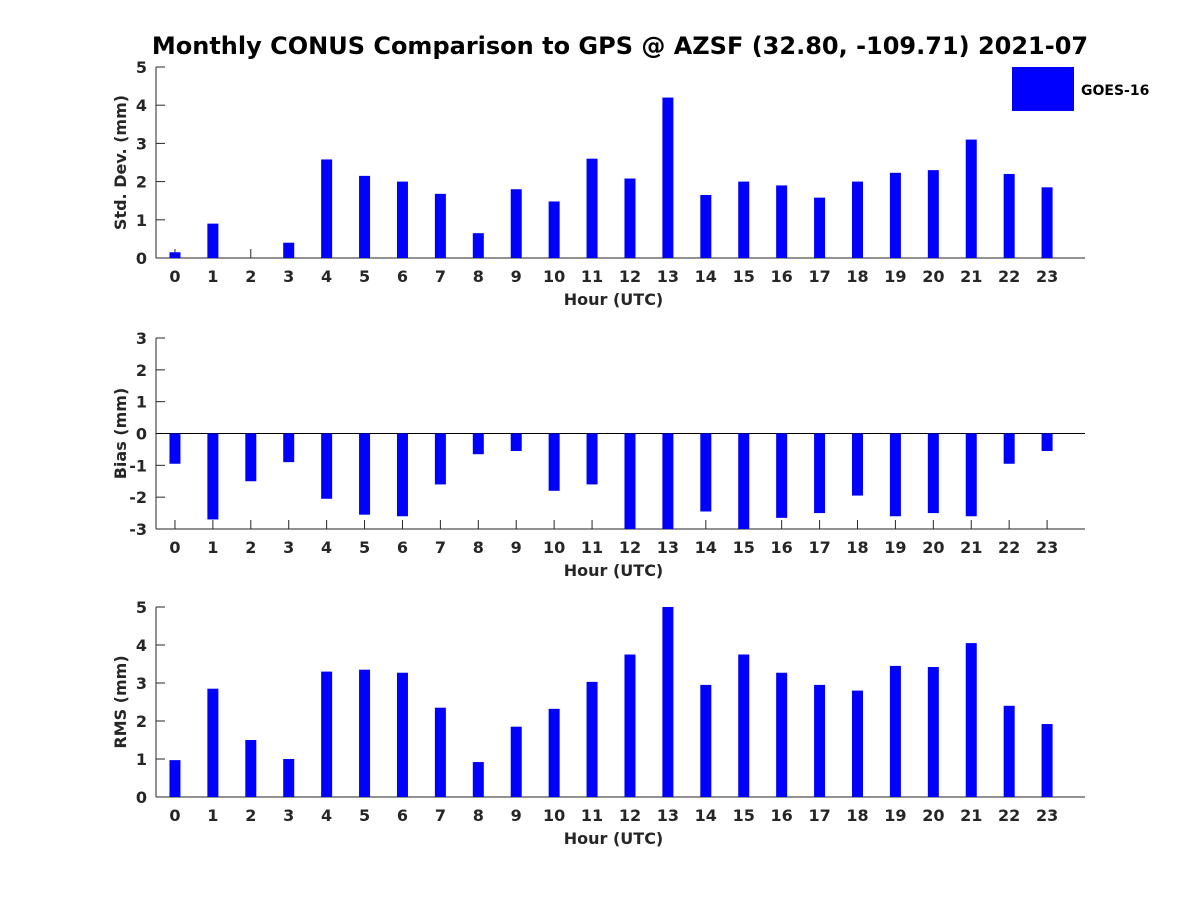 The height and width of the screenshot is (900, 1200). What do you see at coordinates (1047, 815) in the screenshot?
I see `x-tick-label: 23` at bounding box center [1047, 815].